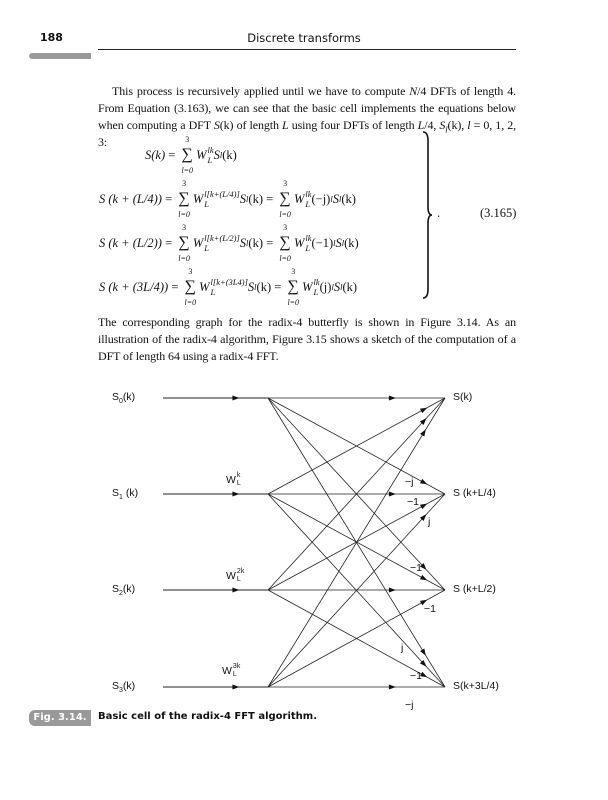  I want to click on input-label: S2(k), so click(124, 590).